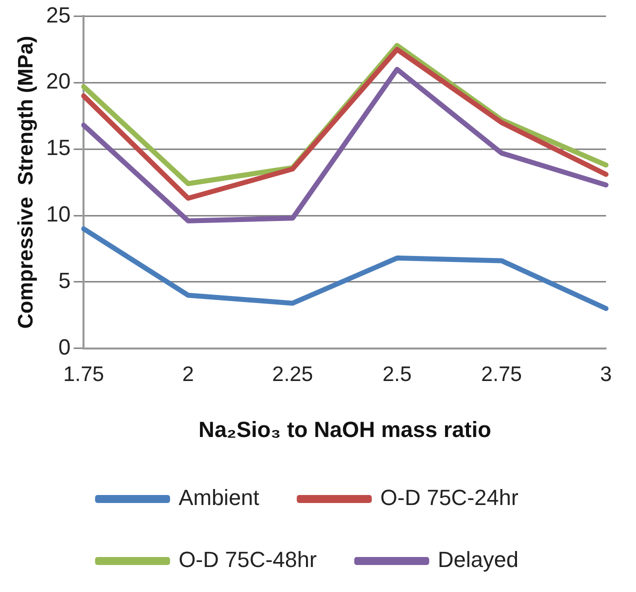  What do you see at coordinates (58, 214) in the screenshot?
I see `y-tick-label: 10` at bounding box center [58, 214].